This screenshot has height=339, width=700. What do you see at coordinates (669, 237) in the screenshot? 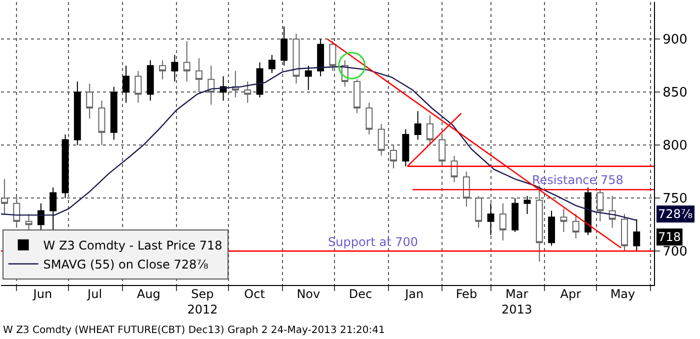
I see `annotation: 718` at bounding box center [669, 237].